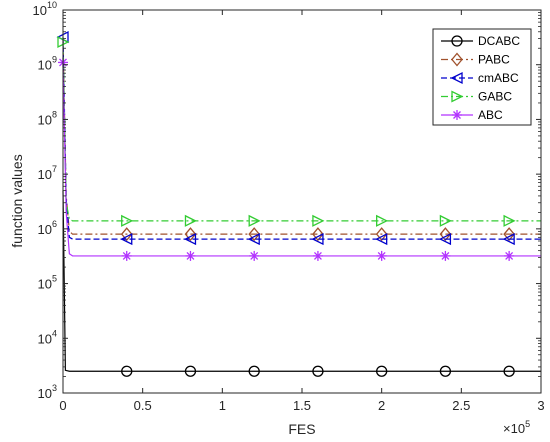 The height and width of the screenshot is (442, 550). What do you see at coordinates (490, 115) in the screenshot?
I see `legend-label-abc: ABC` at bounding box center [490, 115].